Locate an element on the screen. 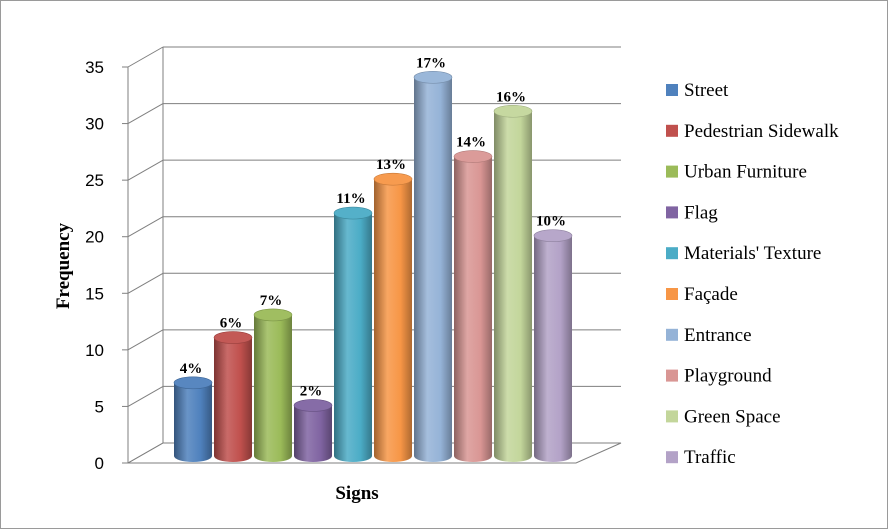 The image size is (890, 531). legend-item: Urban Furniture is located at coordinates (736, 172).